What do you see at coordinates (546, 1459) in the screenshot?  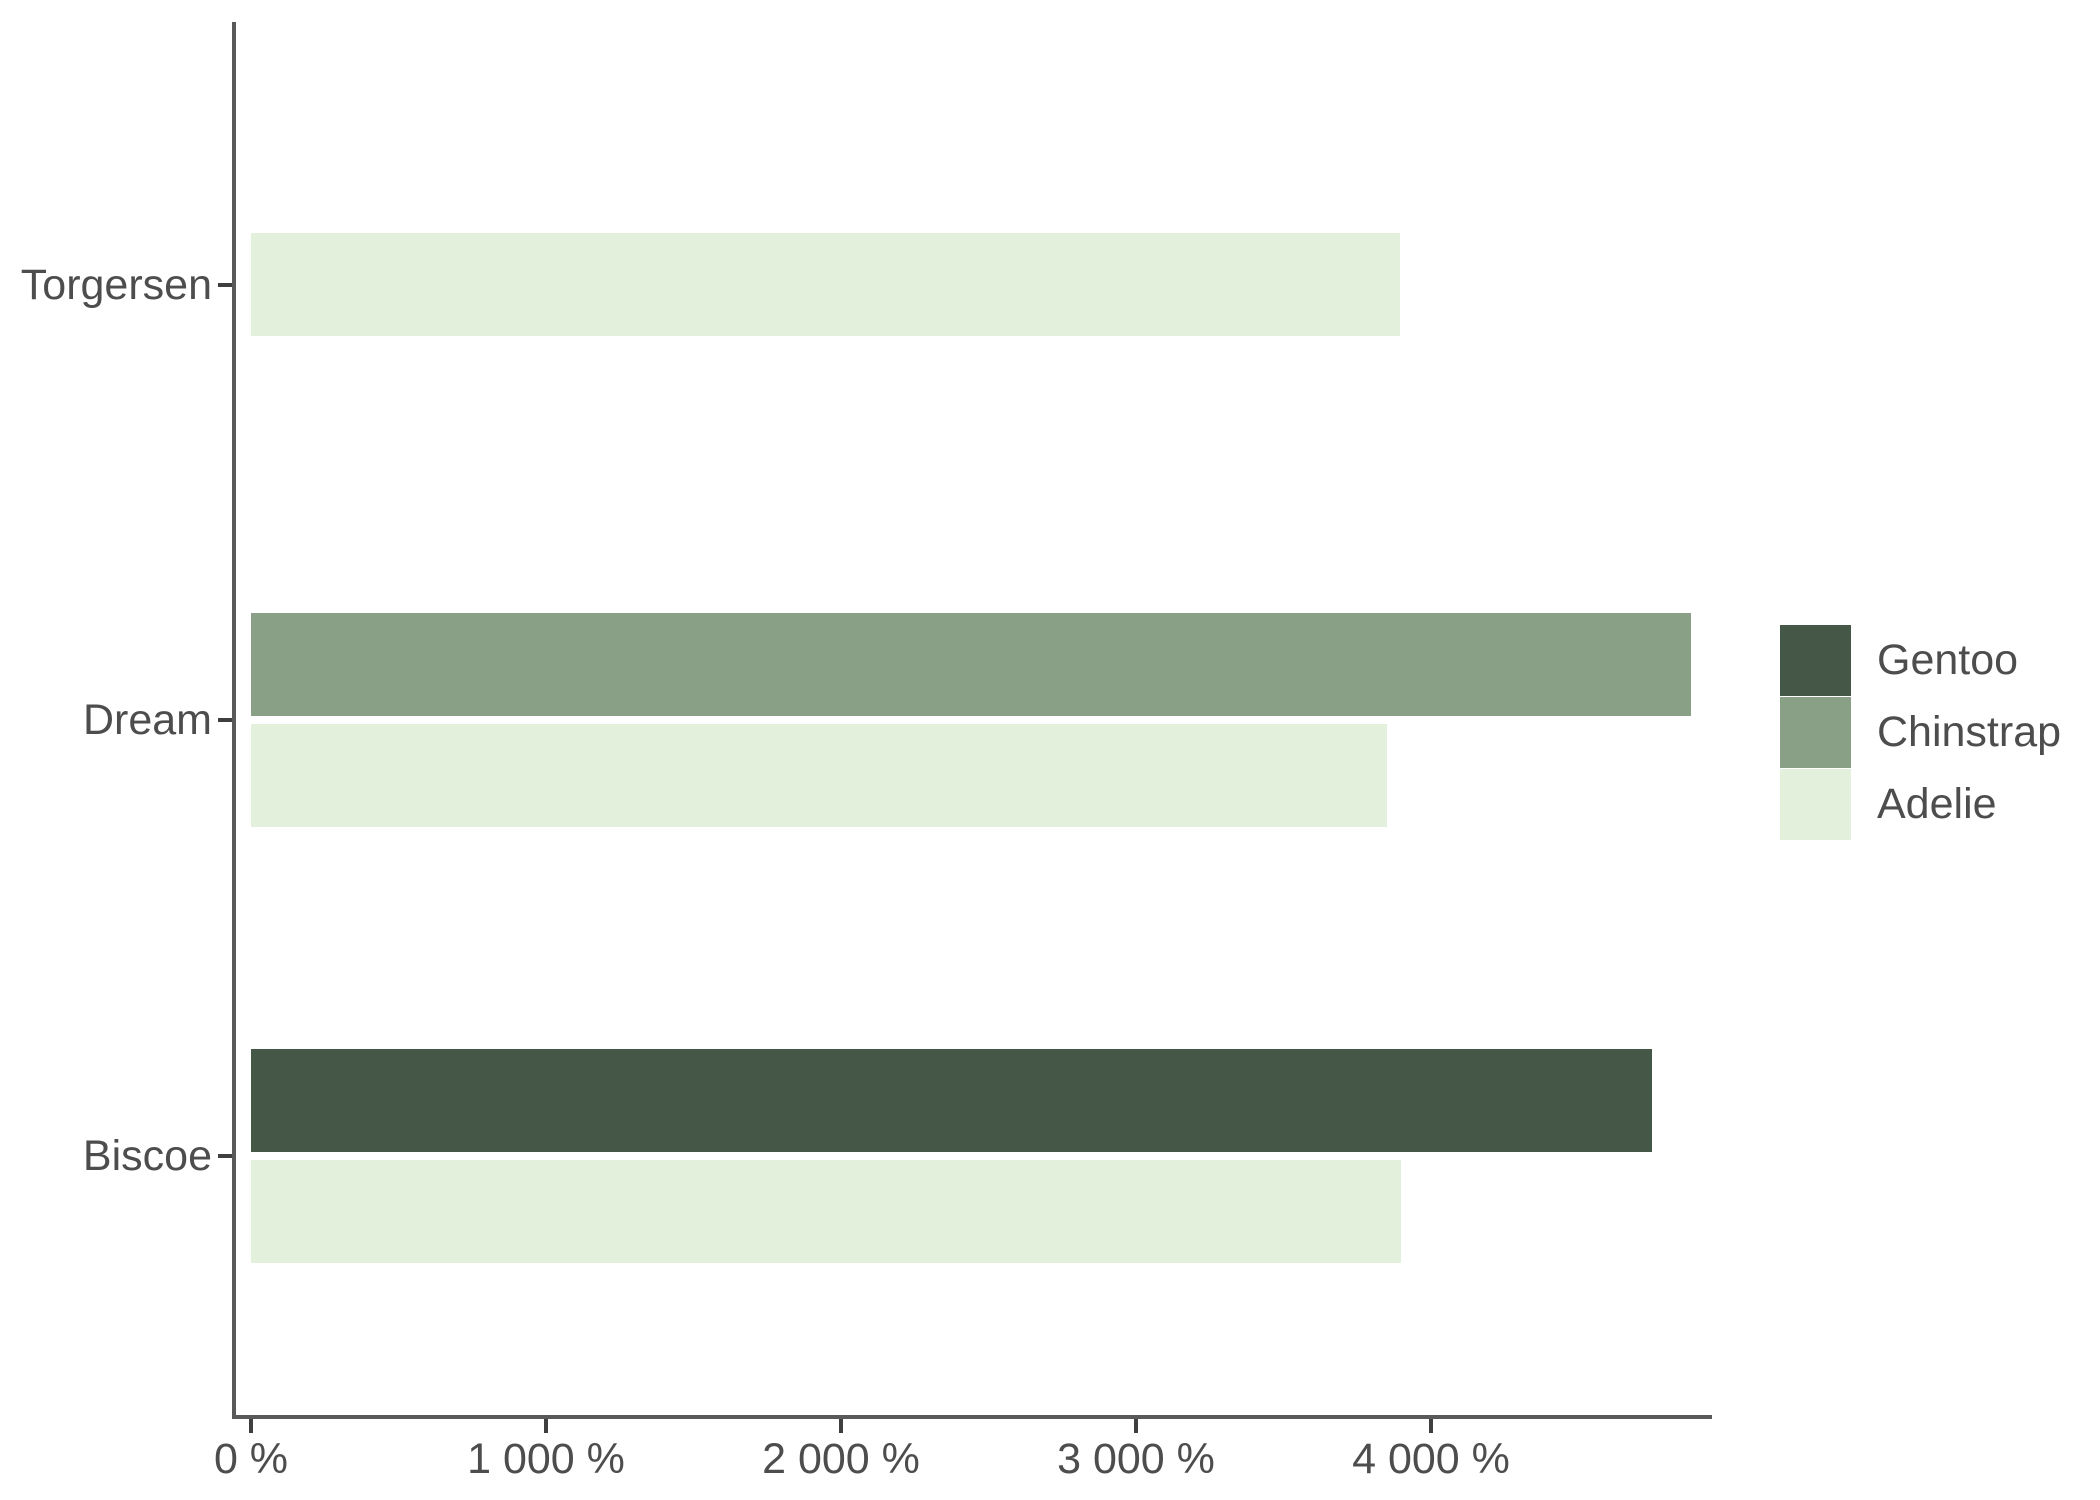 I see `x-axis-label-1000: 1 000 %` at bounding box center [546, 1459].